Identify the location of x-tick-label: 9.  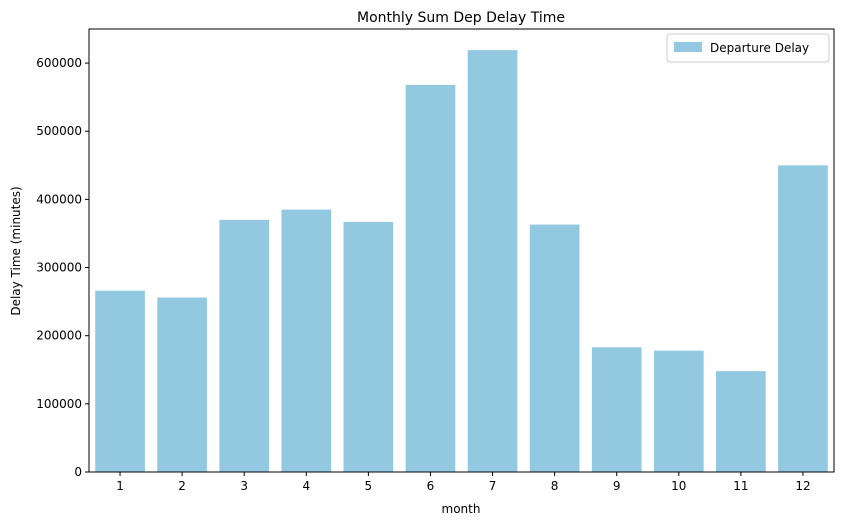
(617, 486).